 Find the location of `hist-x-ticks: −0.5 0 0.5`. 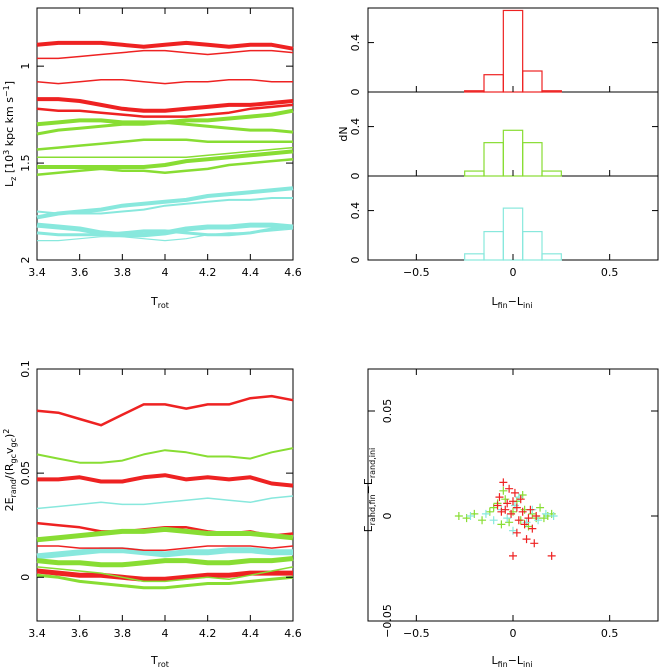

hist-x-ticks: −0.5 0 0.5 is located at coordinates (510, 182).